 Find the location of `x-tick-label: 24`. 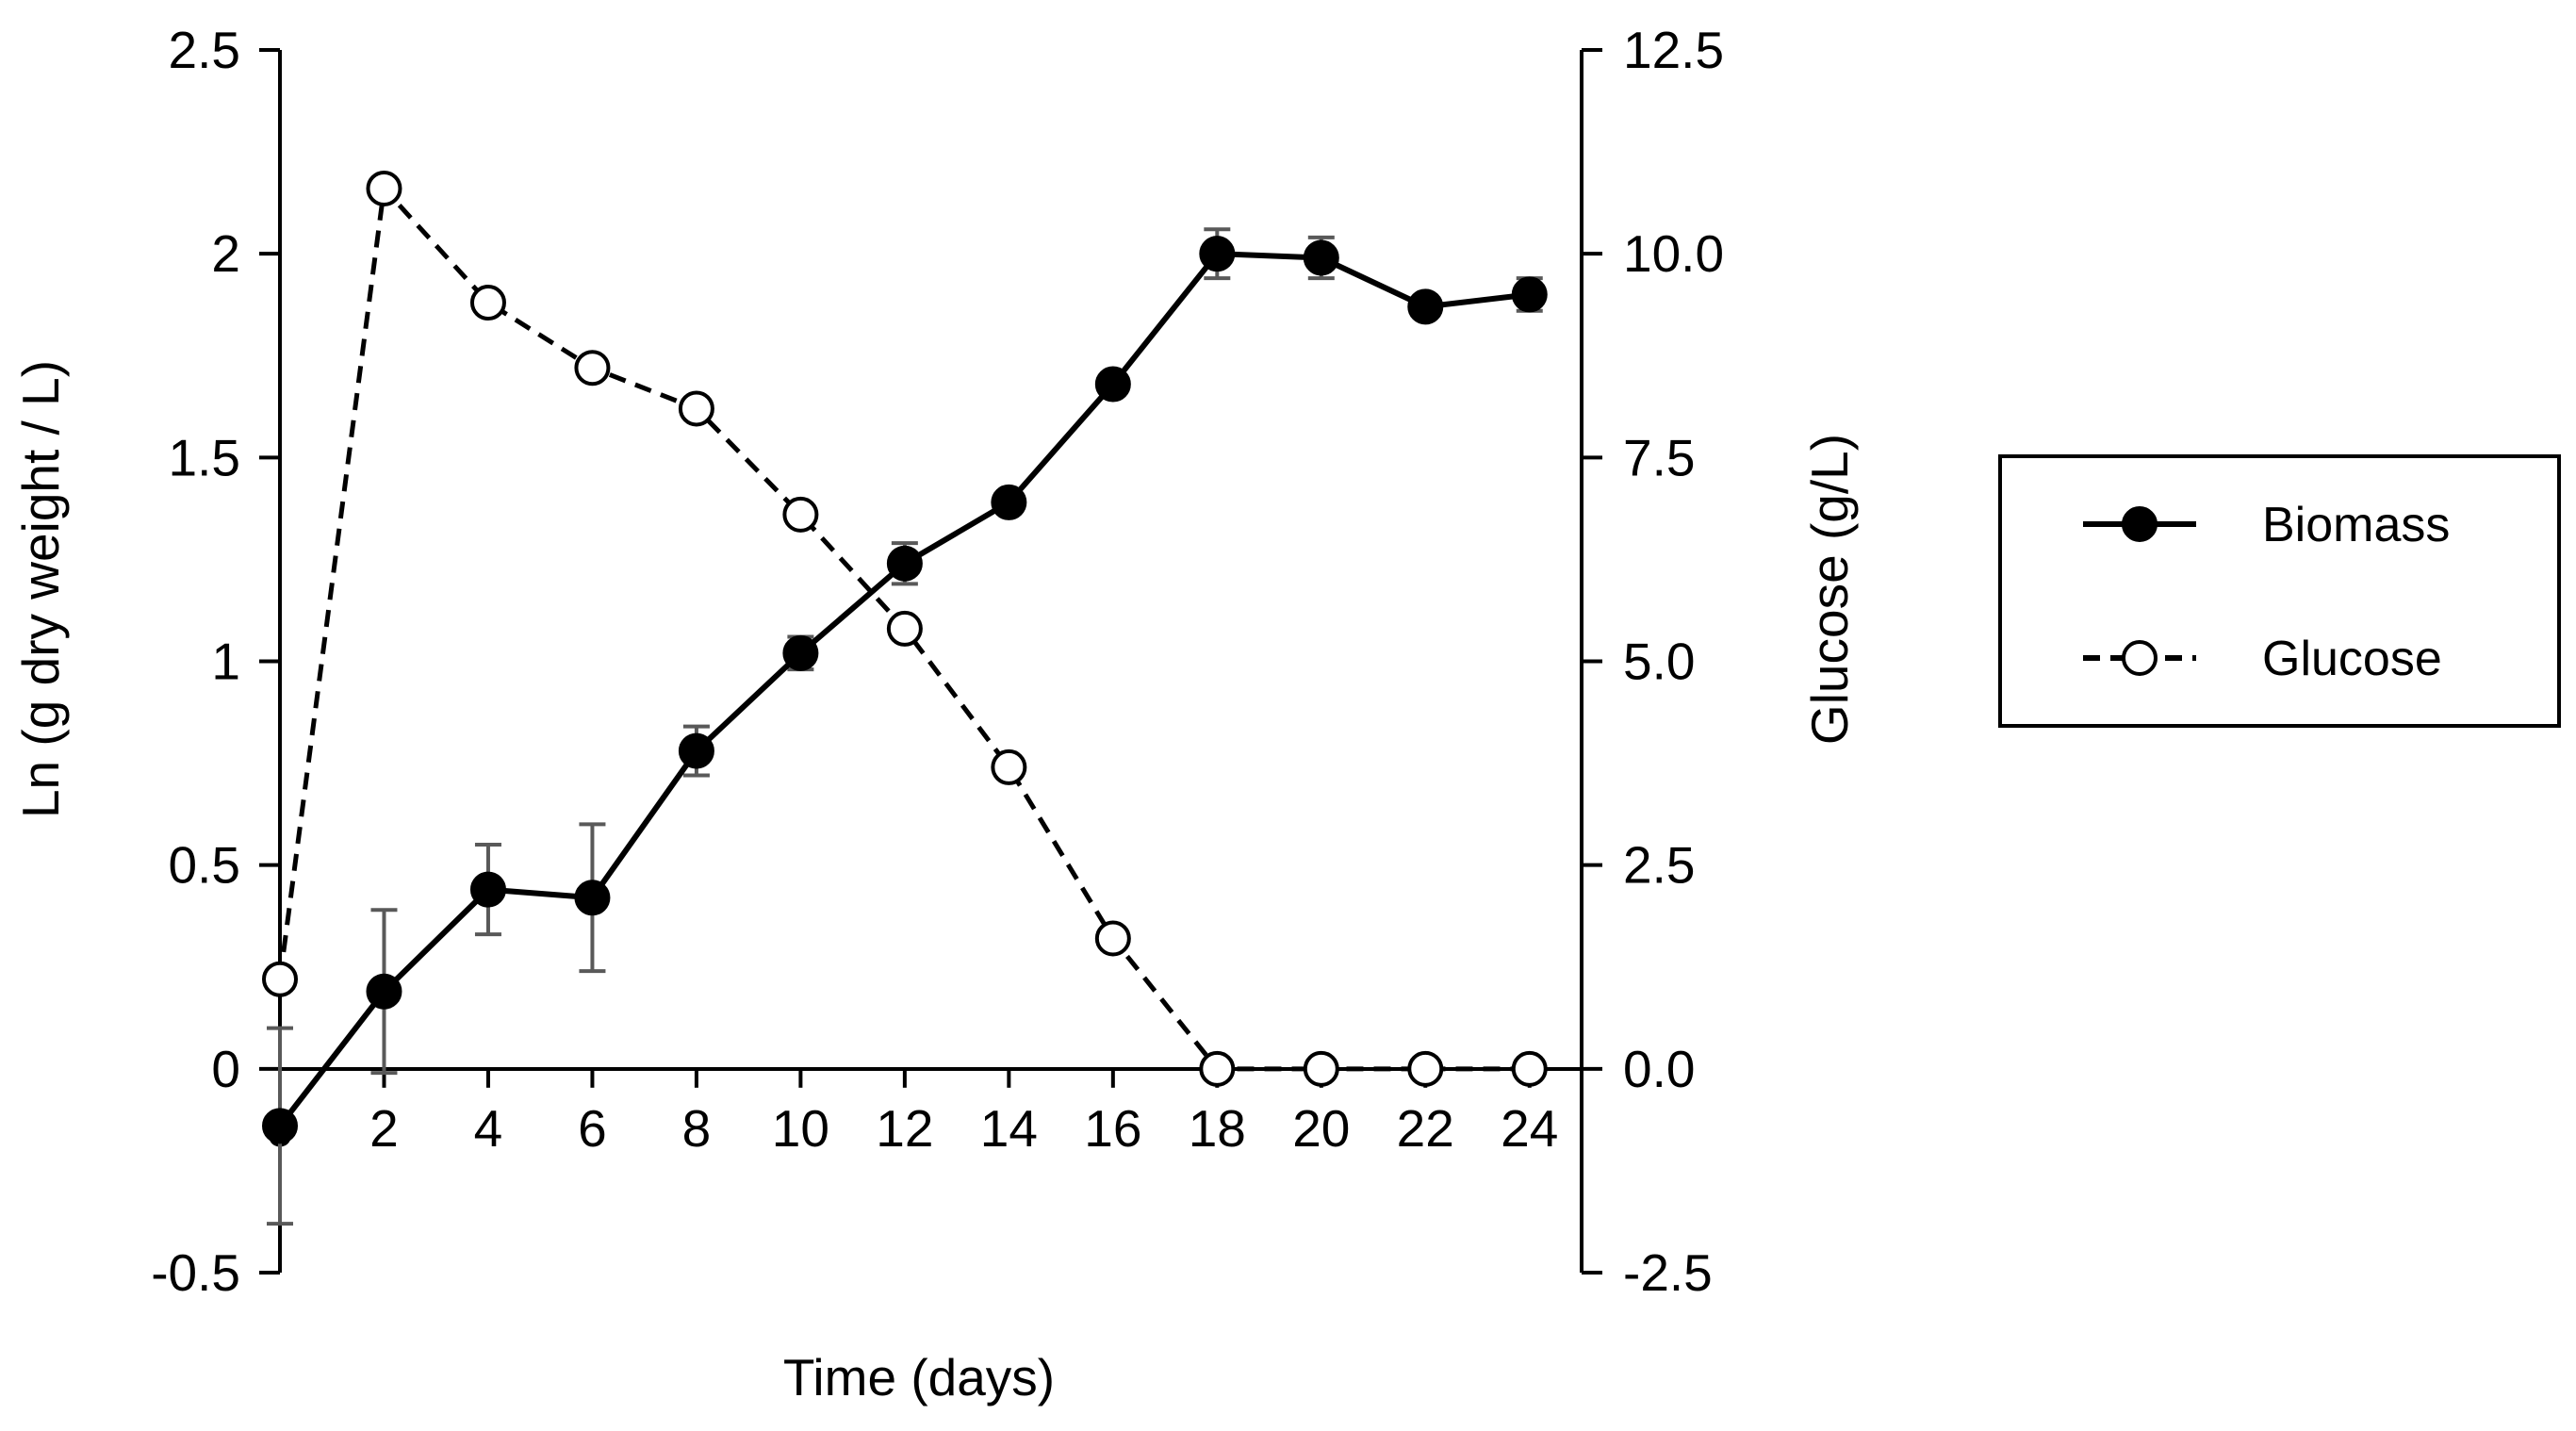

x-tick-label: 24 is located at coordinates (1529, 1129).